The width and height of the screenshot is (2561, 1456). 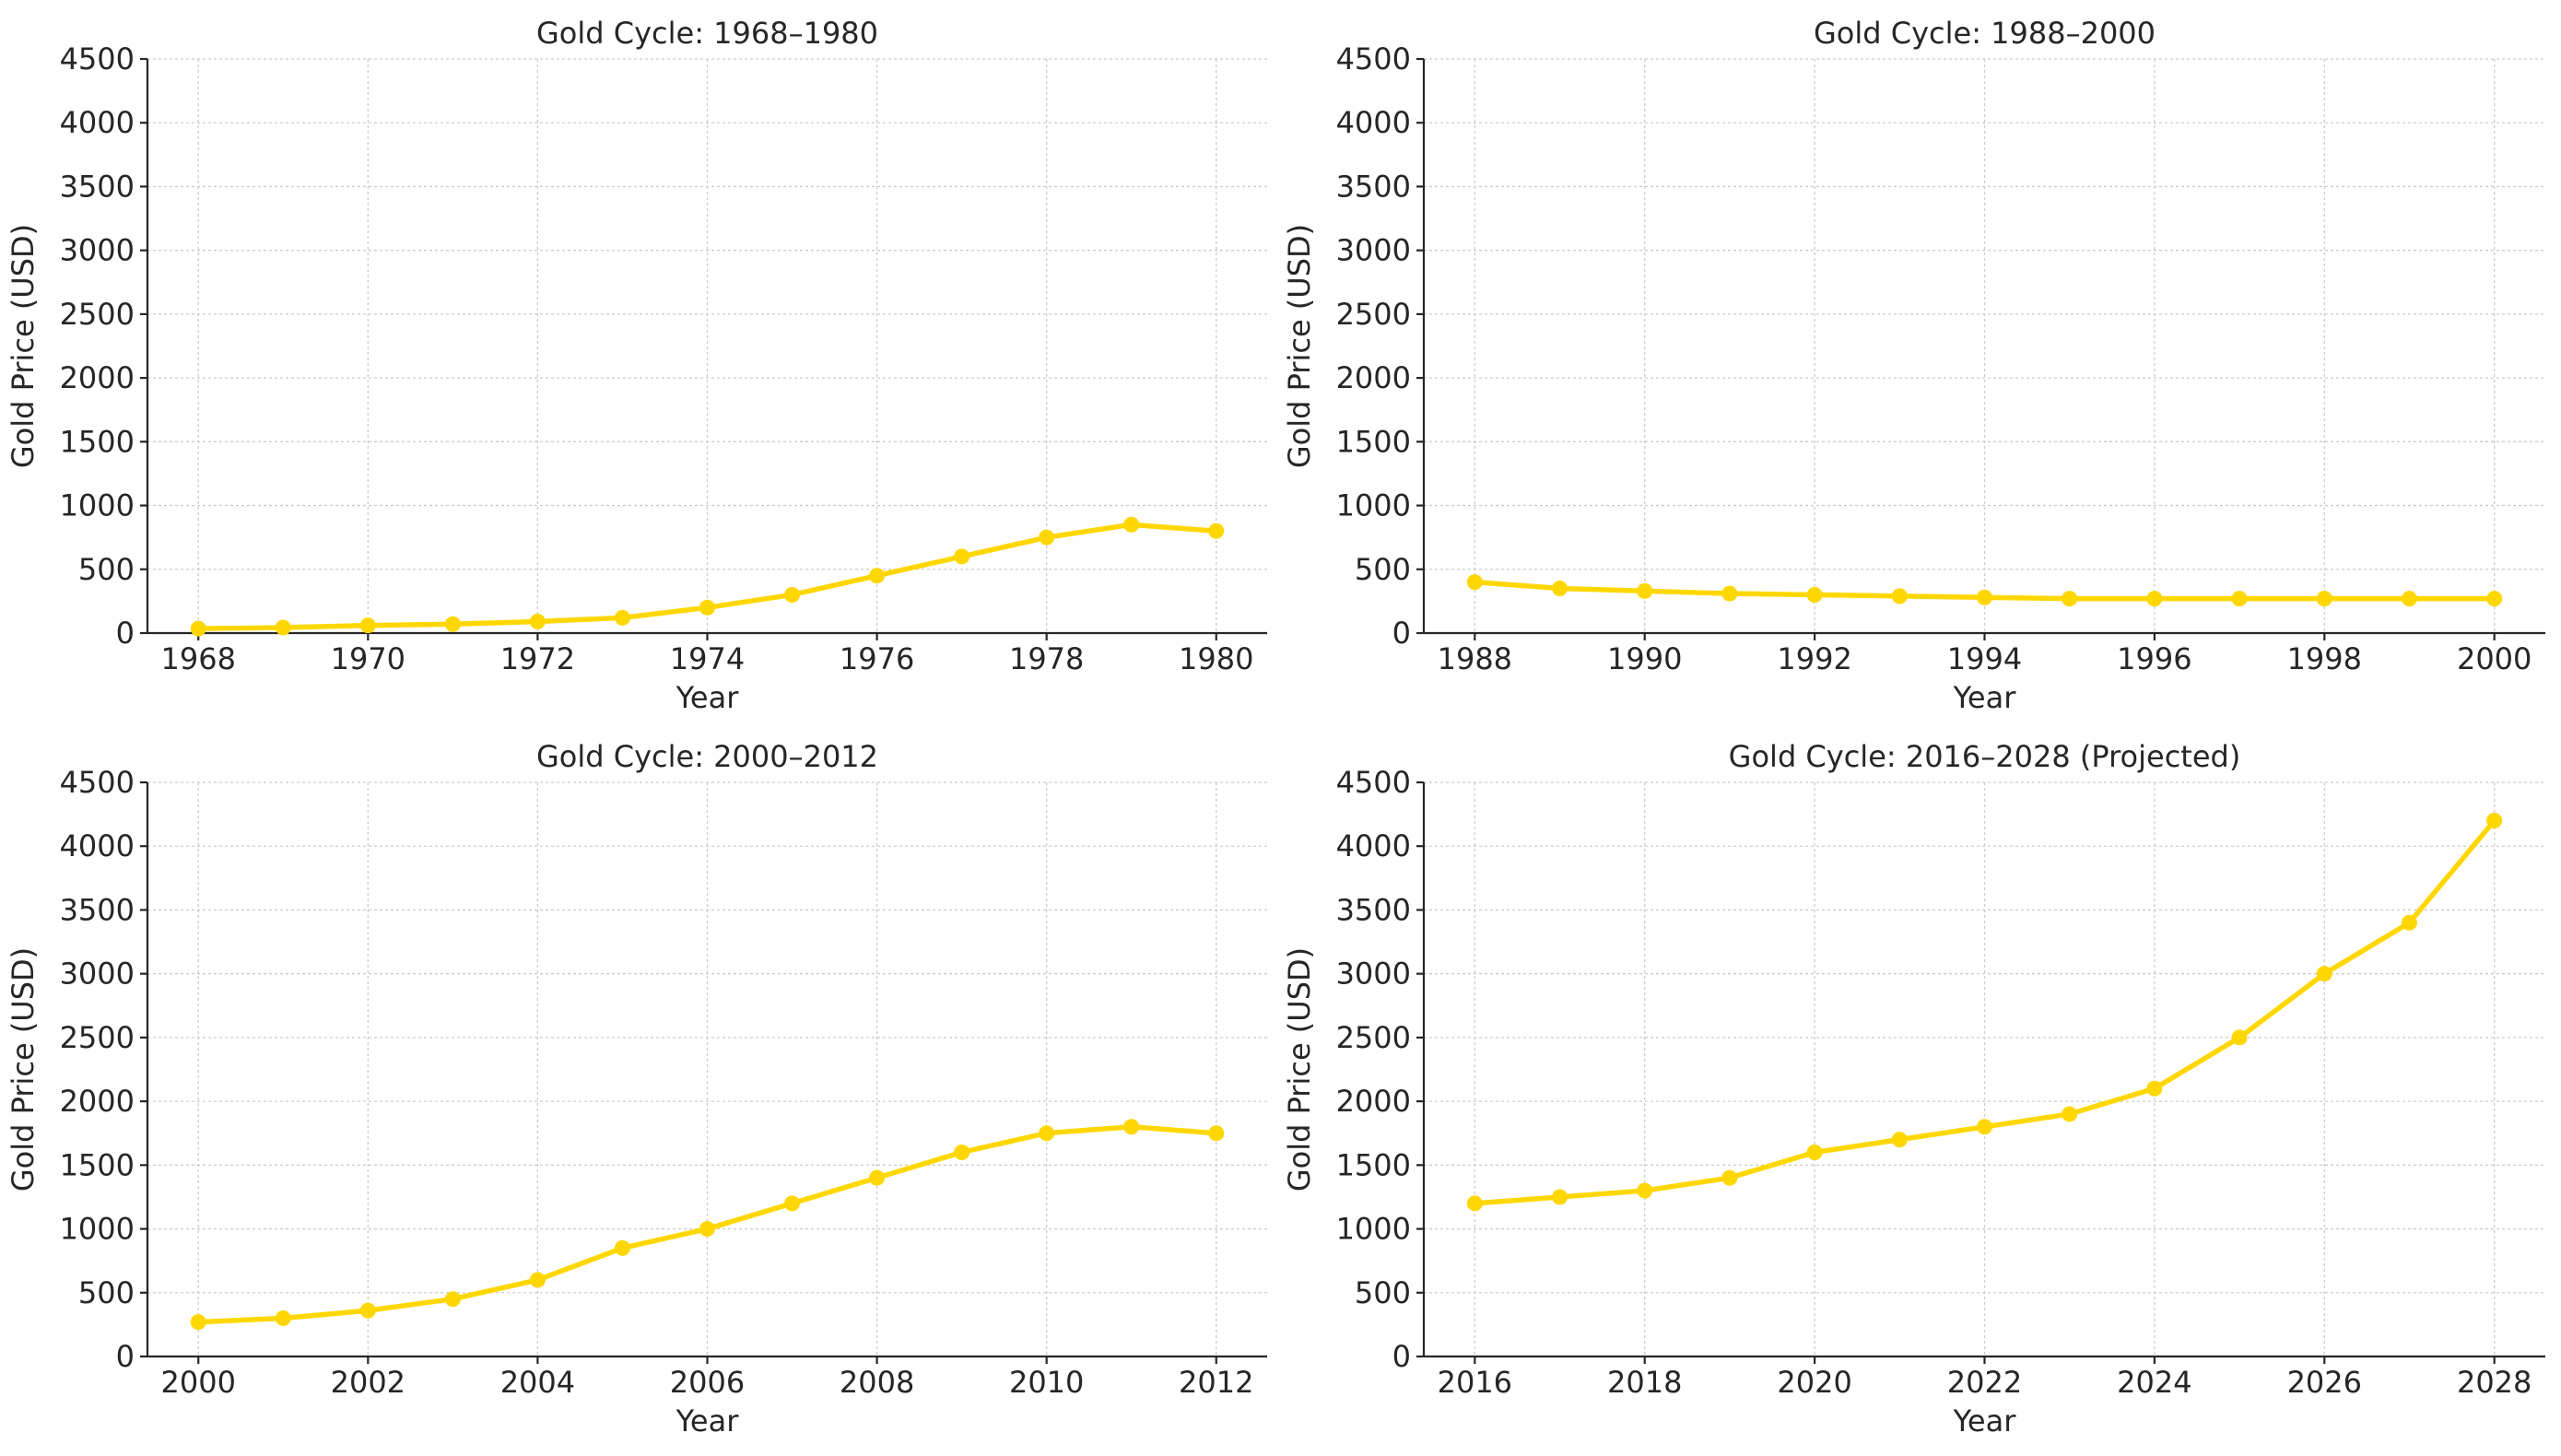 I want to click on x-tick-label: 2012, so click(x=1216, y=1382).